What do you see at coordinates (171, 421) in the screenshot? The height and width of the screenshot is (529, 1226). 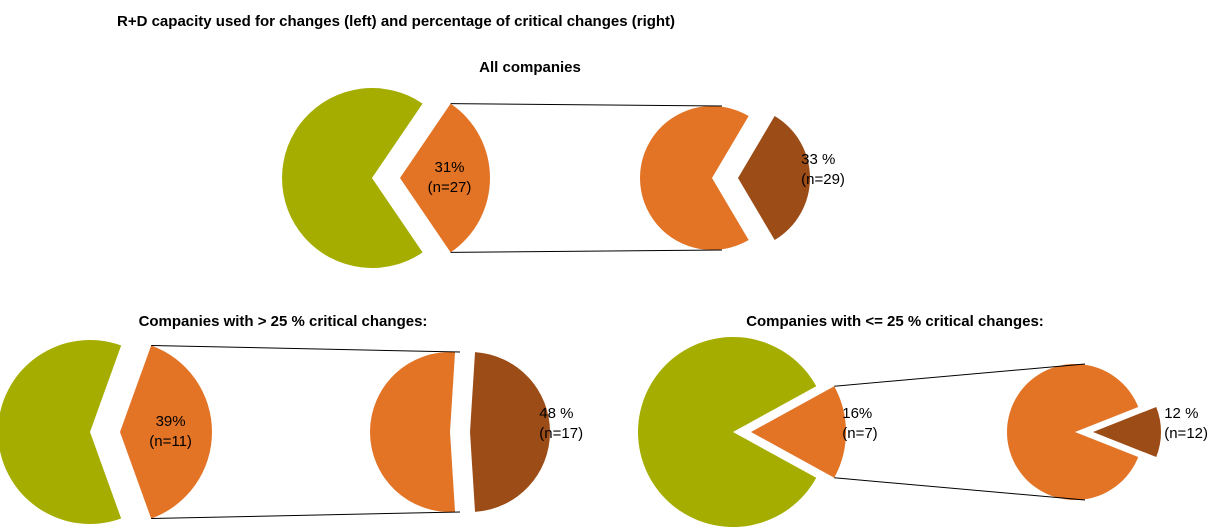 I see `data-label: 39%` at bounding box center [171, 421].